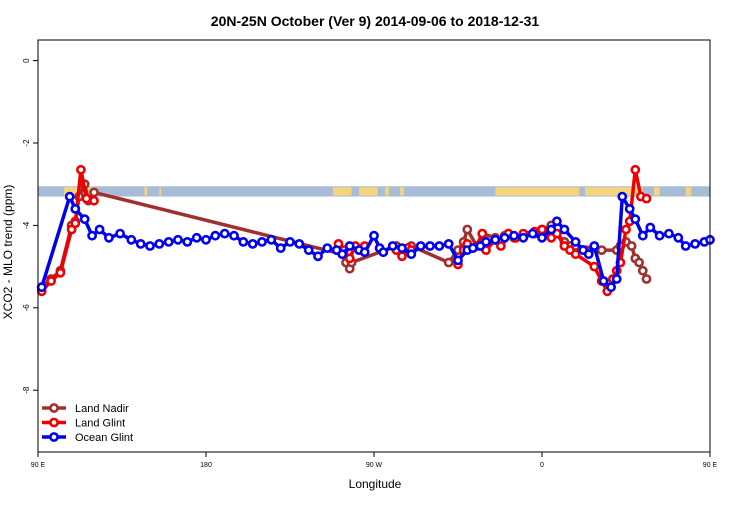  Describe the element at coordinates (104, 438) in the screenshot. I see `legend-label: Ocean Glint` at that location.